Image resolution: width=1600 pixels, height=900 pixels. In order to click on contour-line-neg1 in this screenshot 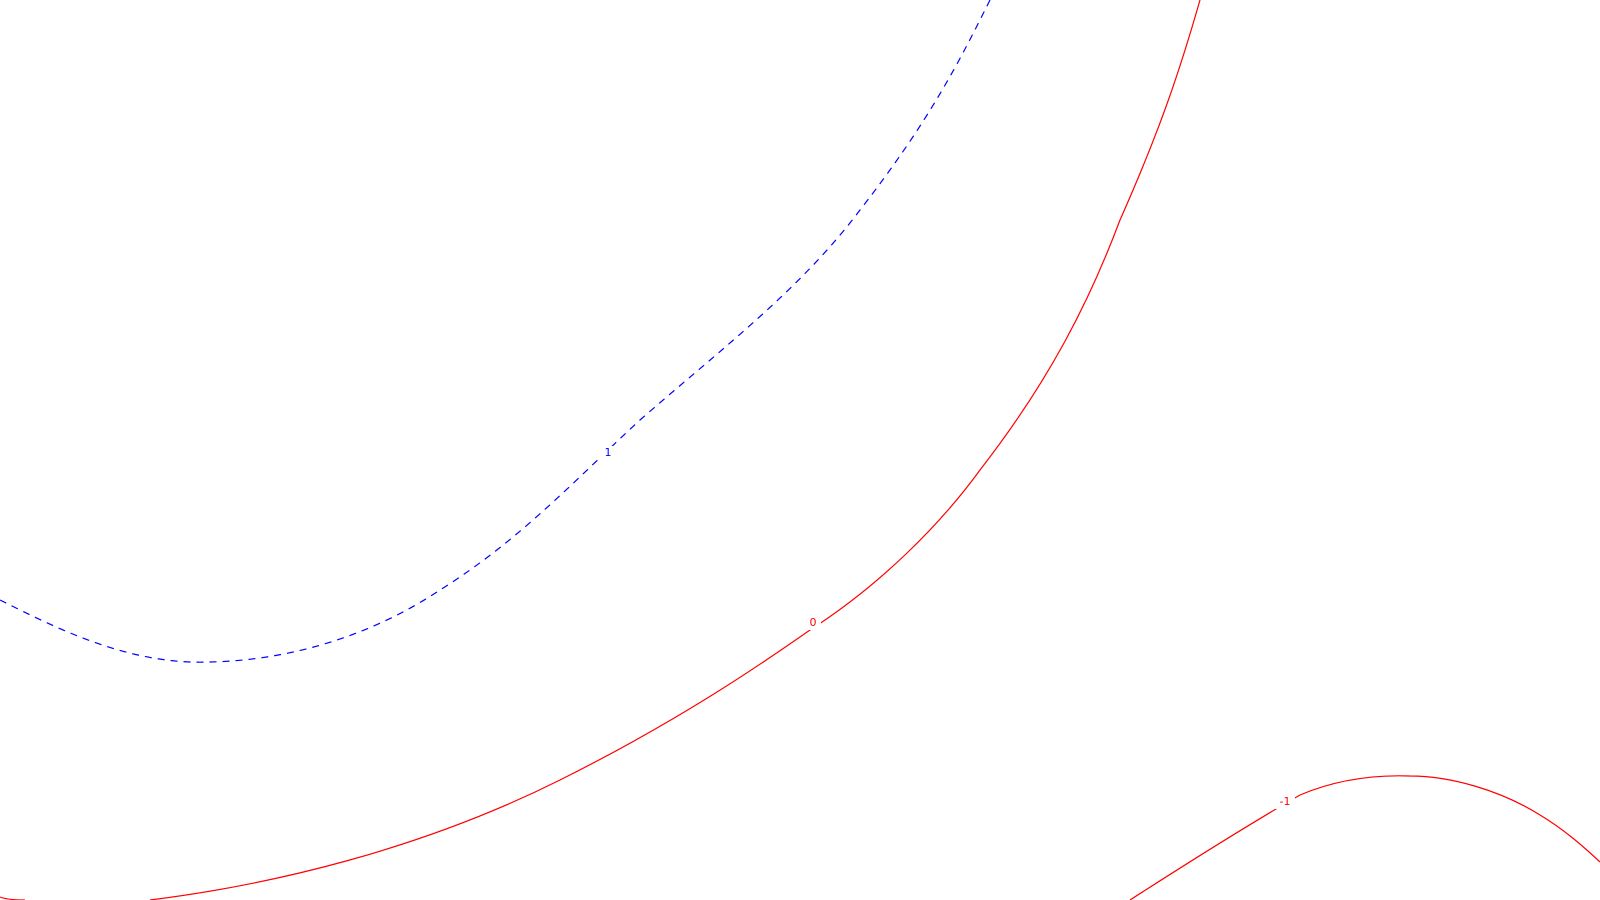, I will do `click(1364, 837)`.